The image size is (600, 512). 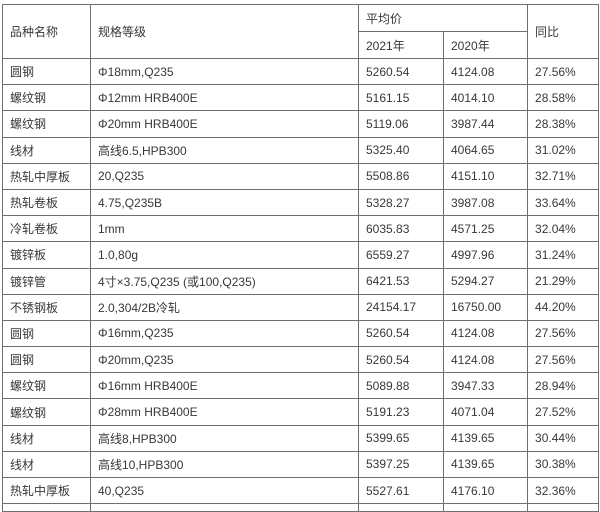 What do you see at coordinates (563, 412) in the screenshot?
I see `cell-yoy: 27.52%` at bounding box center [563, 412].